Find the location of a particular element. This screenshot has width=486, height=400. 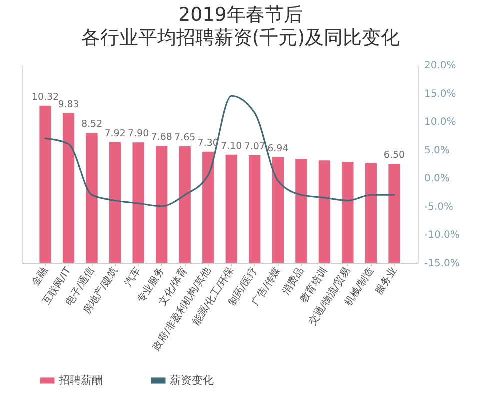

data-label: 7.65 is located at coordinates (185, 138).